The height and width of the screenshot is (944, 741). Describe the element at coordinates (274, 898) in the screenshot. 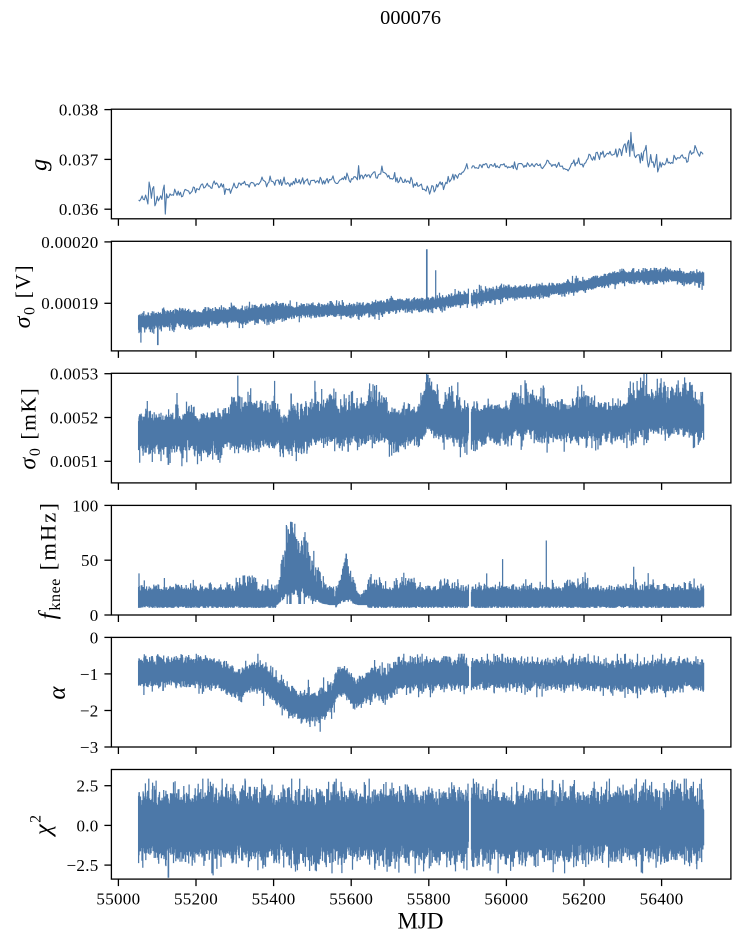

I see `svg-text: 55400` at that location.